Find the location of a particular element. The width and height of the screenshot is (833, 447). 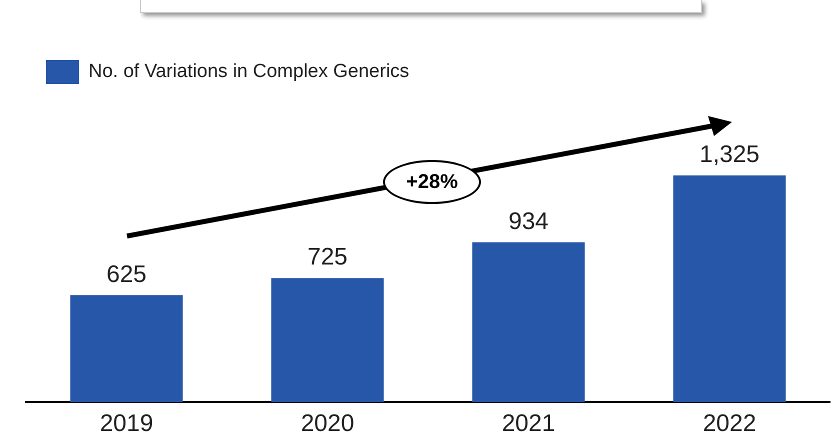

x-tick-label: 2021 is located at coordinates (529, 424).